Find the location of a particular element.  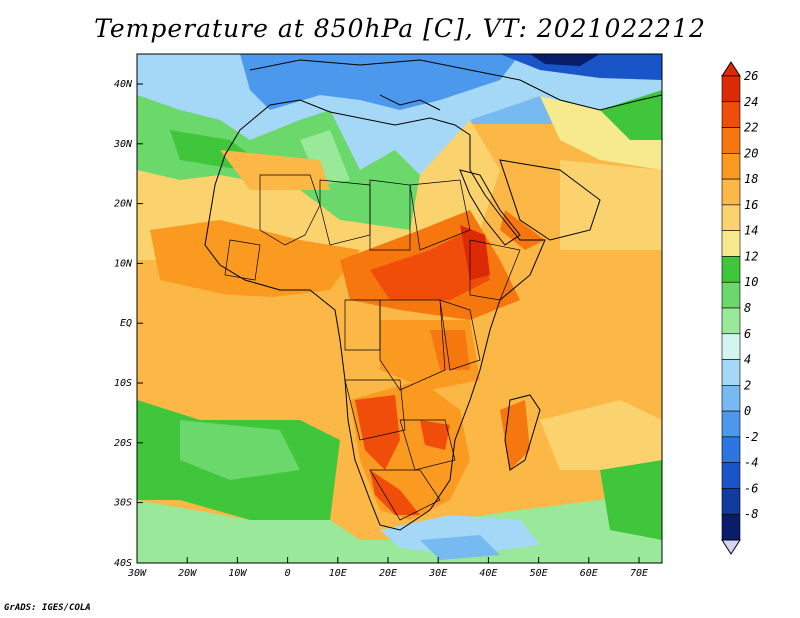

lat-tick-label: 40S is located at coordinates (123, 563).